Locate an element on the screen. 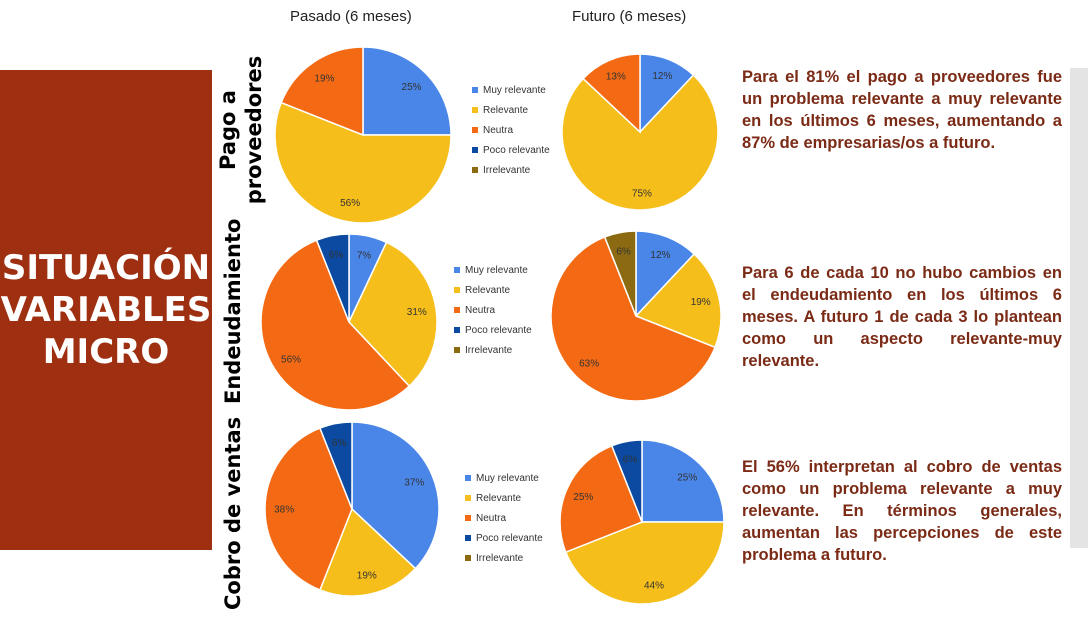  title-line-2: VARIABLES is located at coordinates (106, 310).